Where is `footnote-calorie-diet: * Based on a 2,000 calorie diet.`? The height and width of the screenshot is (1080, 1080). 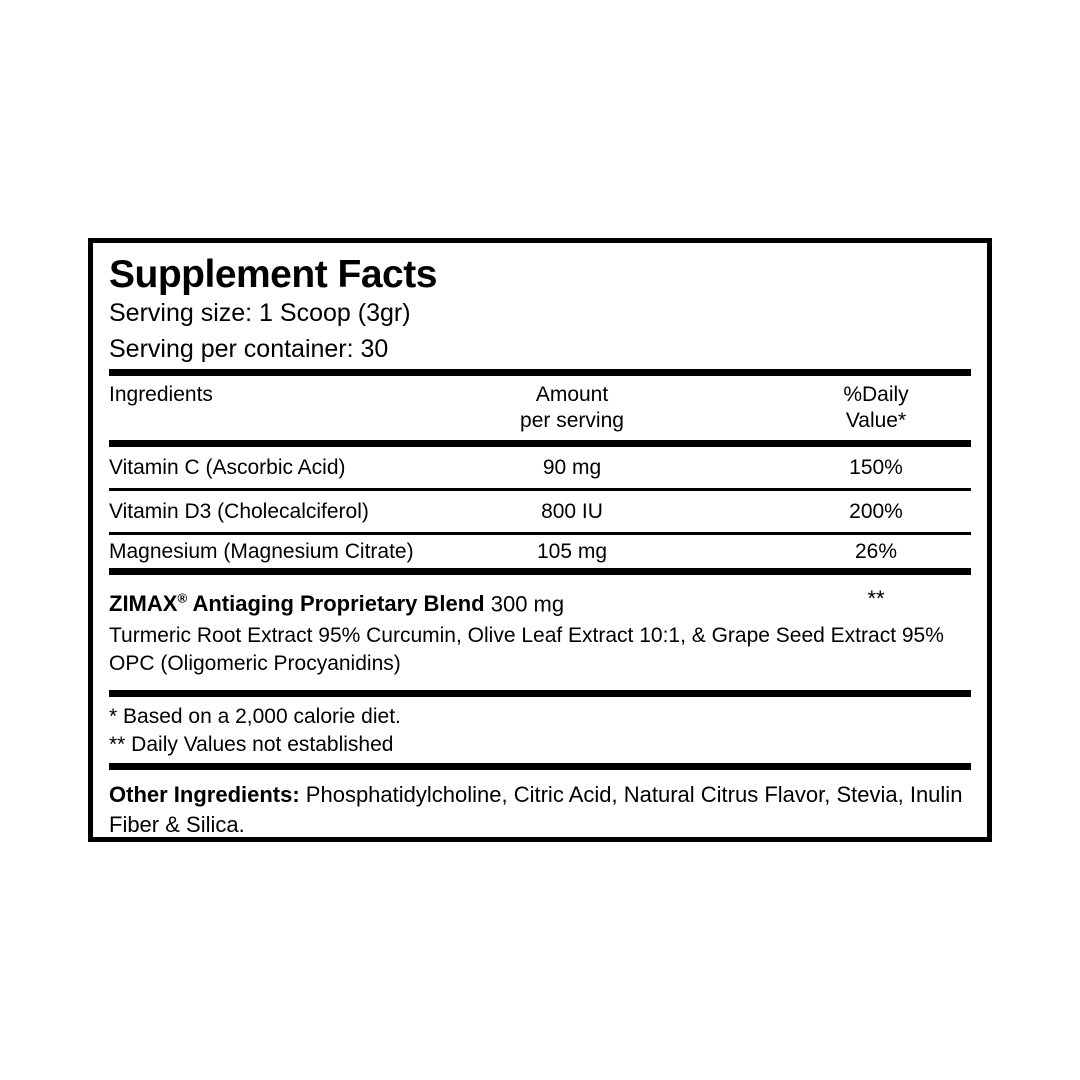
footnote-calorie-diet: * Based on a 2,000 calorie diet. is located at coordinates (255, 717).